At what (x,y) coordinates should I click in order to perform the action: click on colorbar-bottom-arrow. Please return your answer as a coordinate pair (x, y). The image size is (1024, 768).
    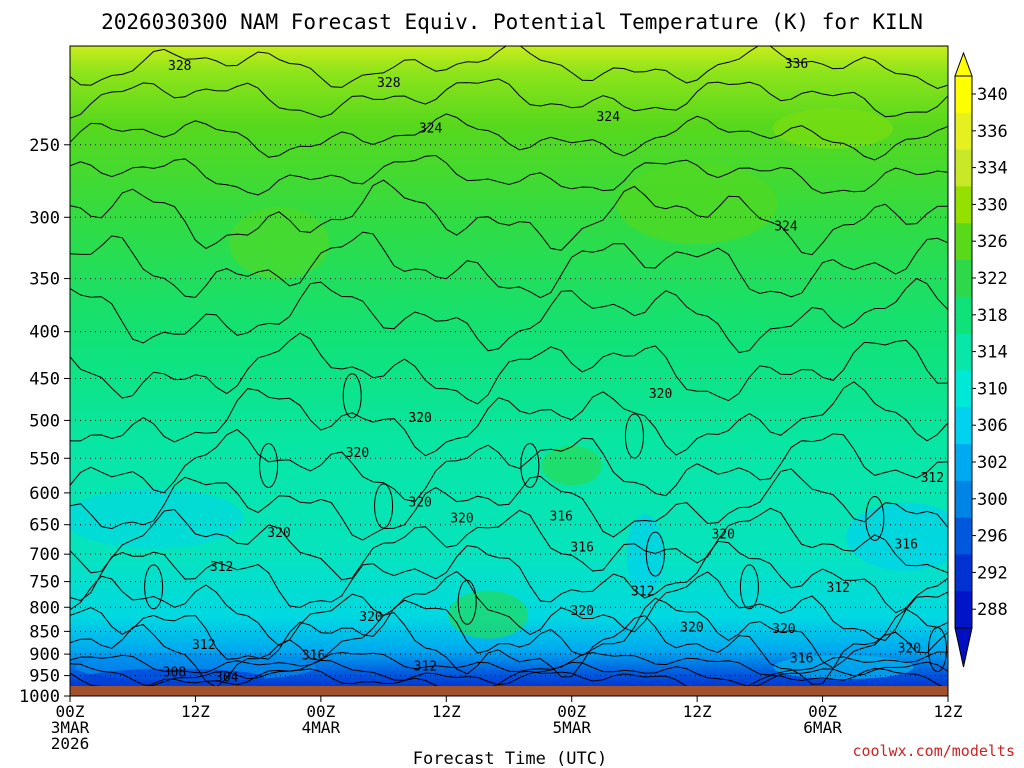
    Looking at the image, I should click on (963, 647).